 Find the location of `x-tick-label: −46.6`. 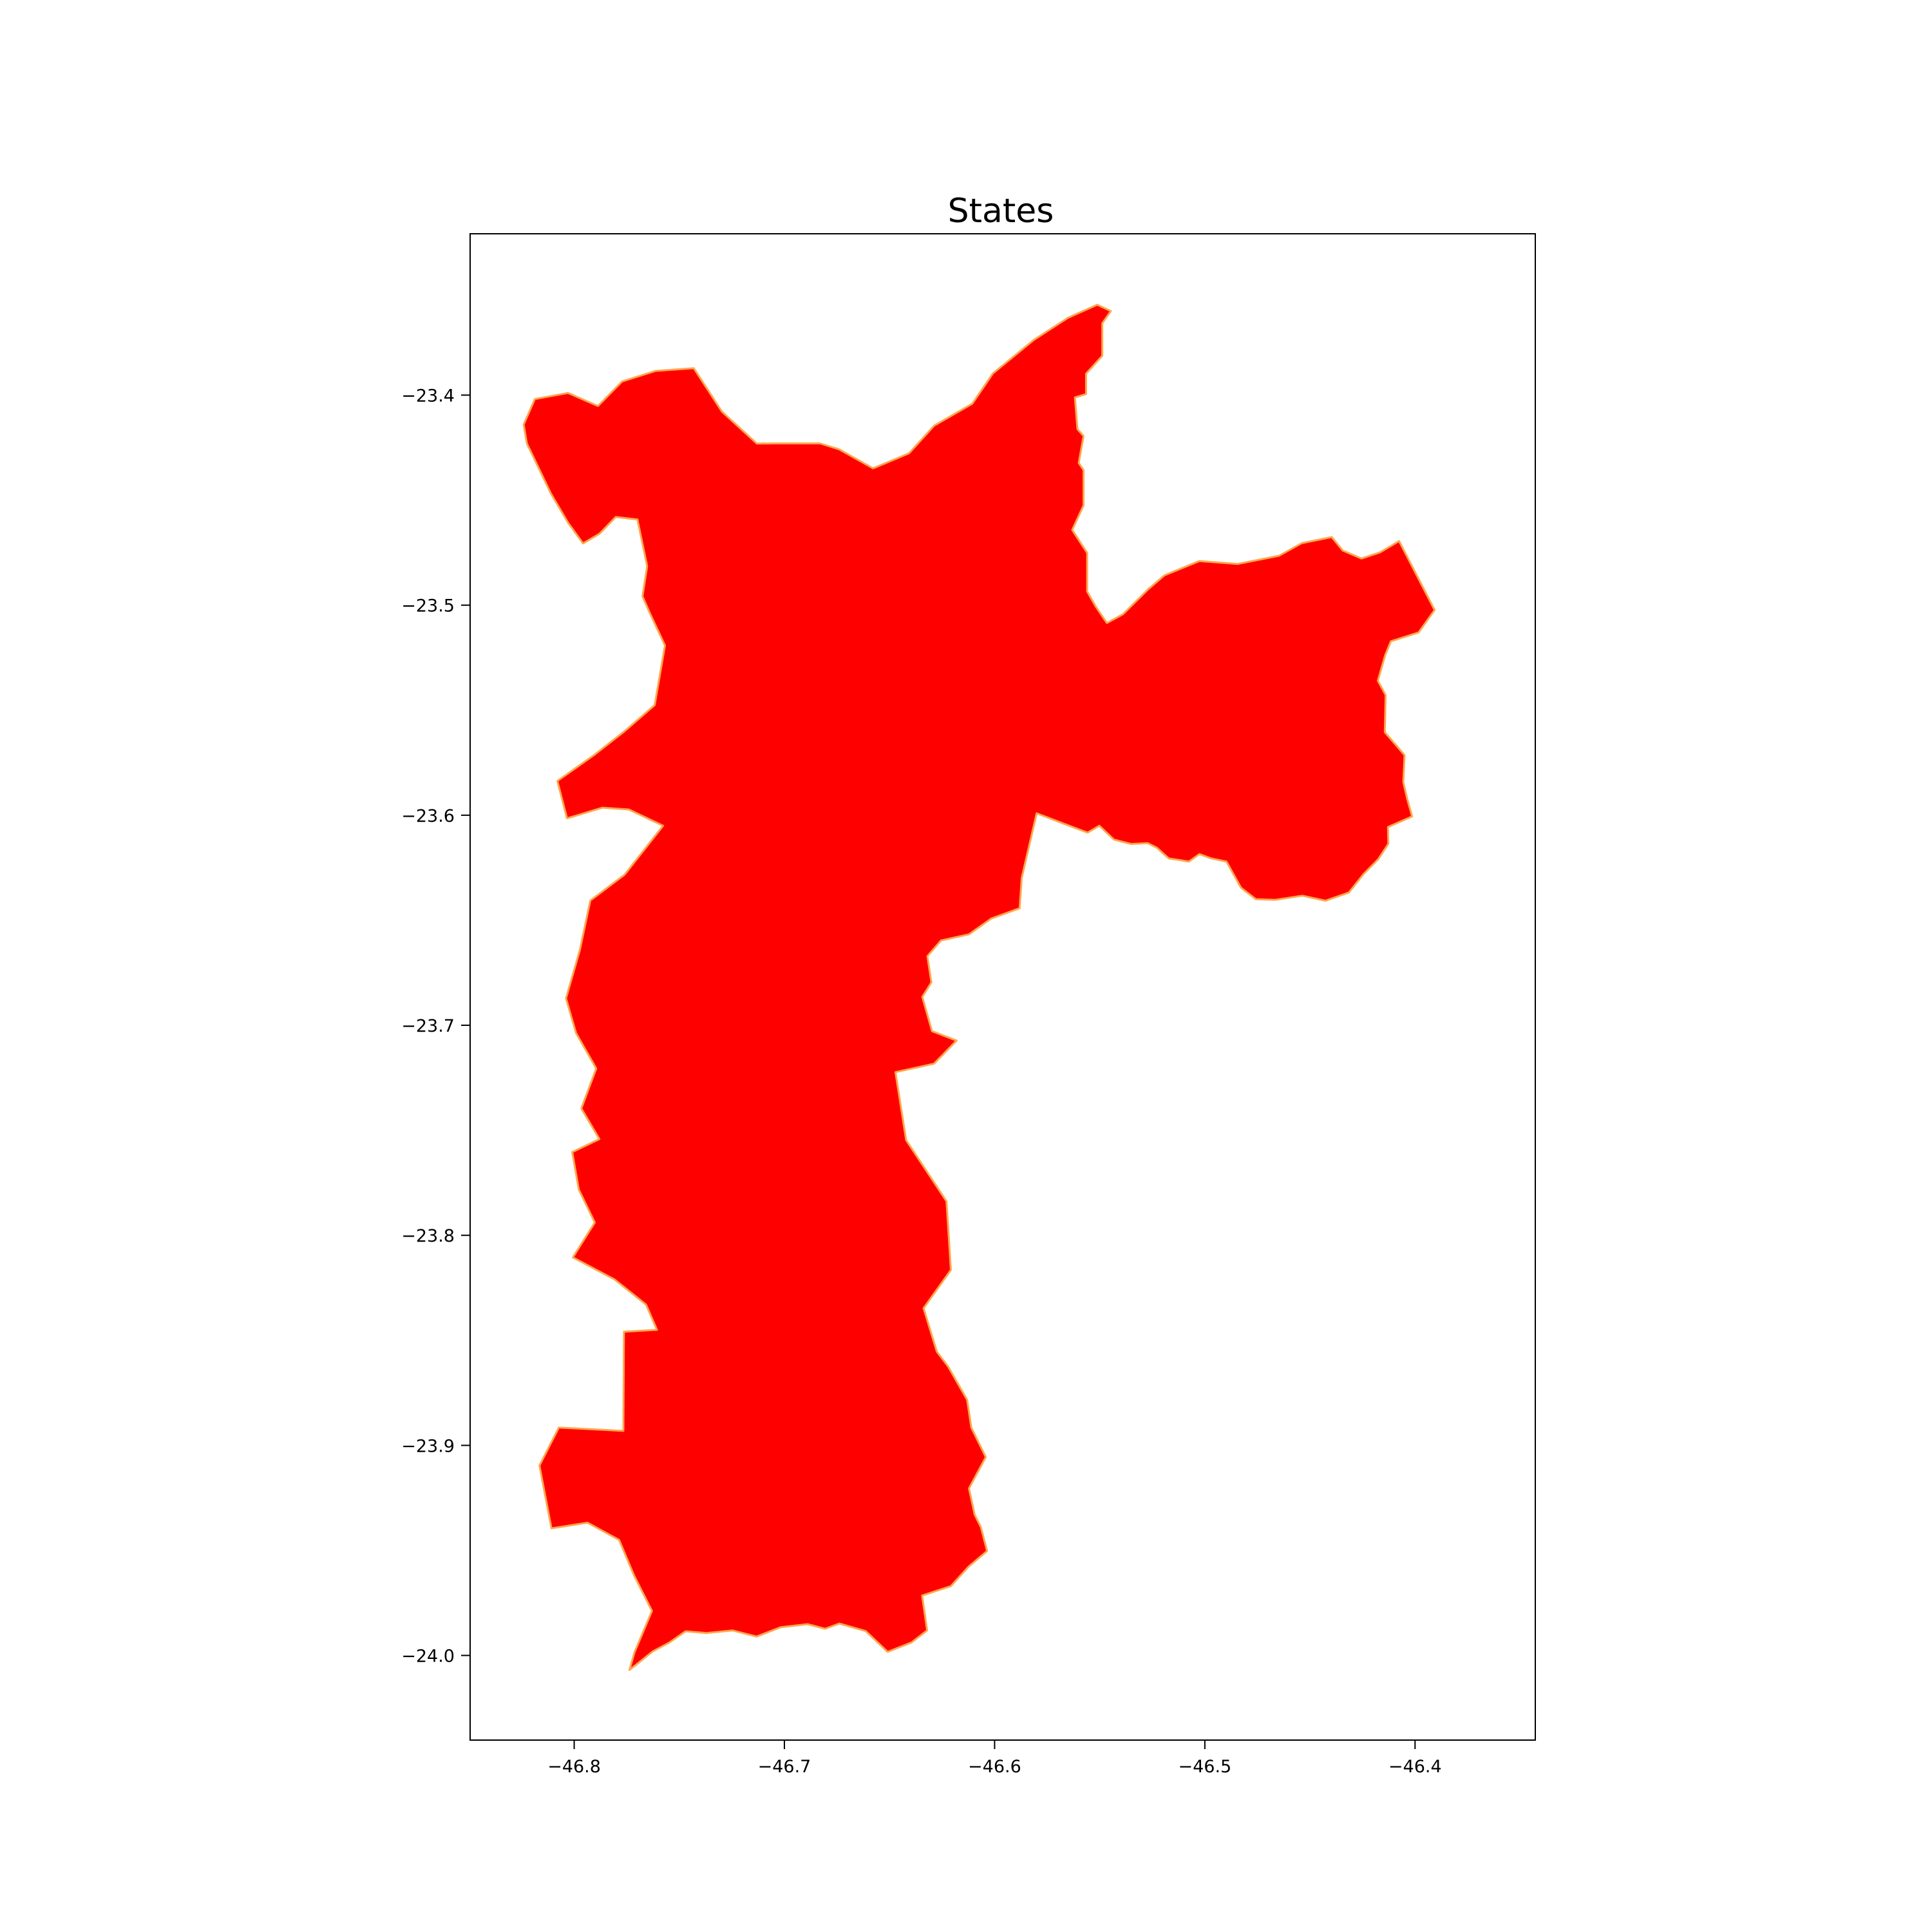

x-tick-label: −46.6 is located at coordinates (995, 1767).